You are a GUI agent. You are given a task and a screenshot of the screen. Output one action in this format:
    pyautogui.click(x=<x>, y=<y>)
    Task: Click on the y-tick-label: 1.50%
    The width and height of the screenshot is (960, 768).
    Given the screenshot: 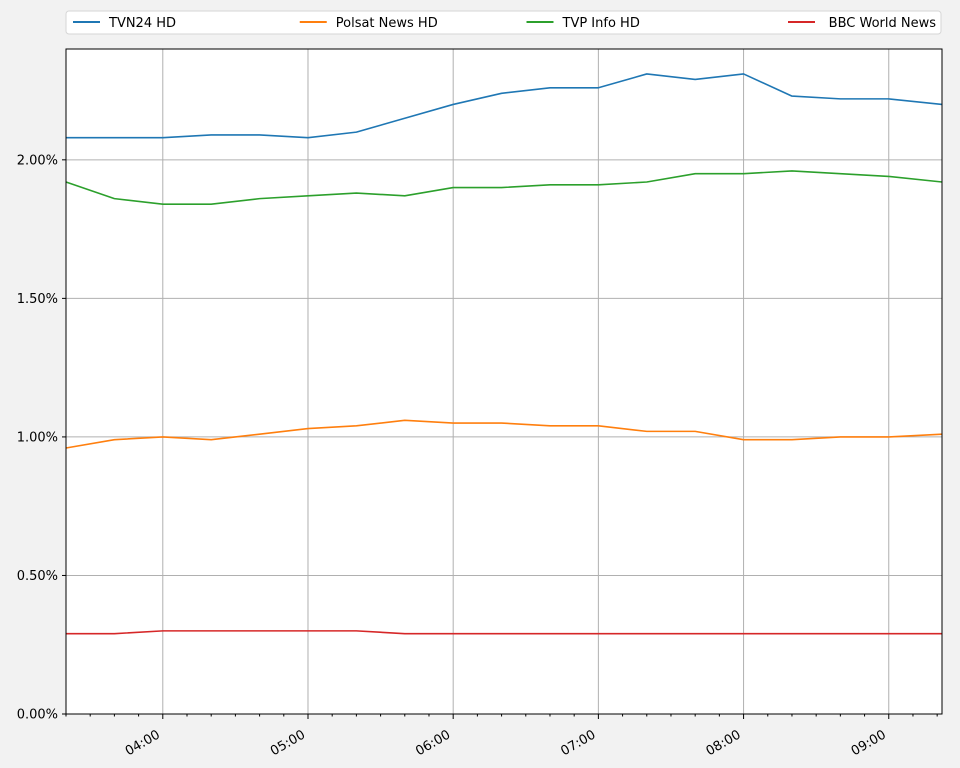 What is the action you would take?
    pyautogui.click(x=37, y=299)
    